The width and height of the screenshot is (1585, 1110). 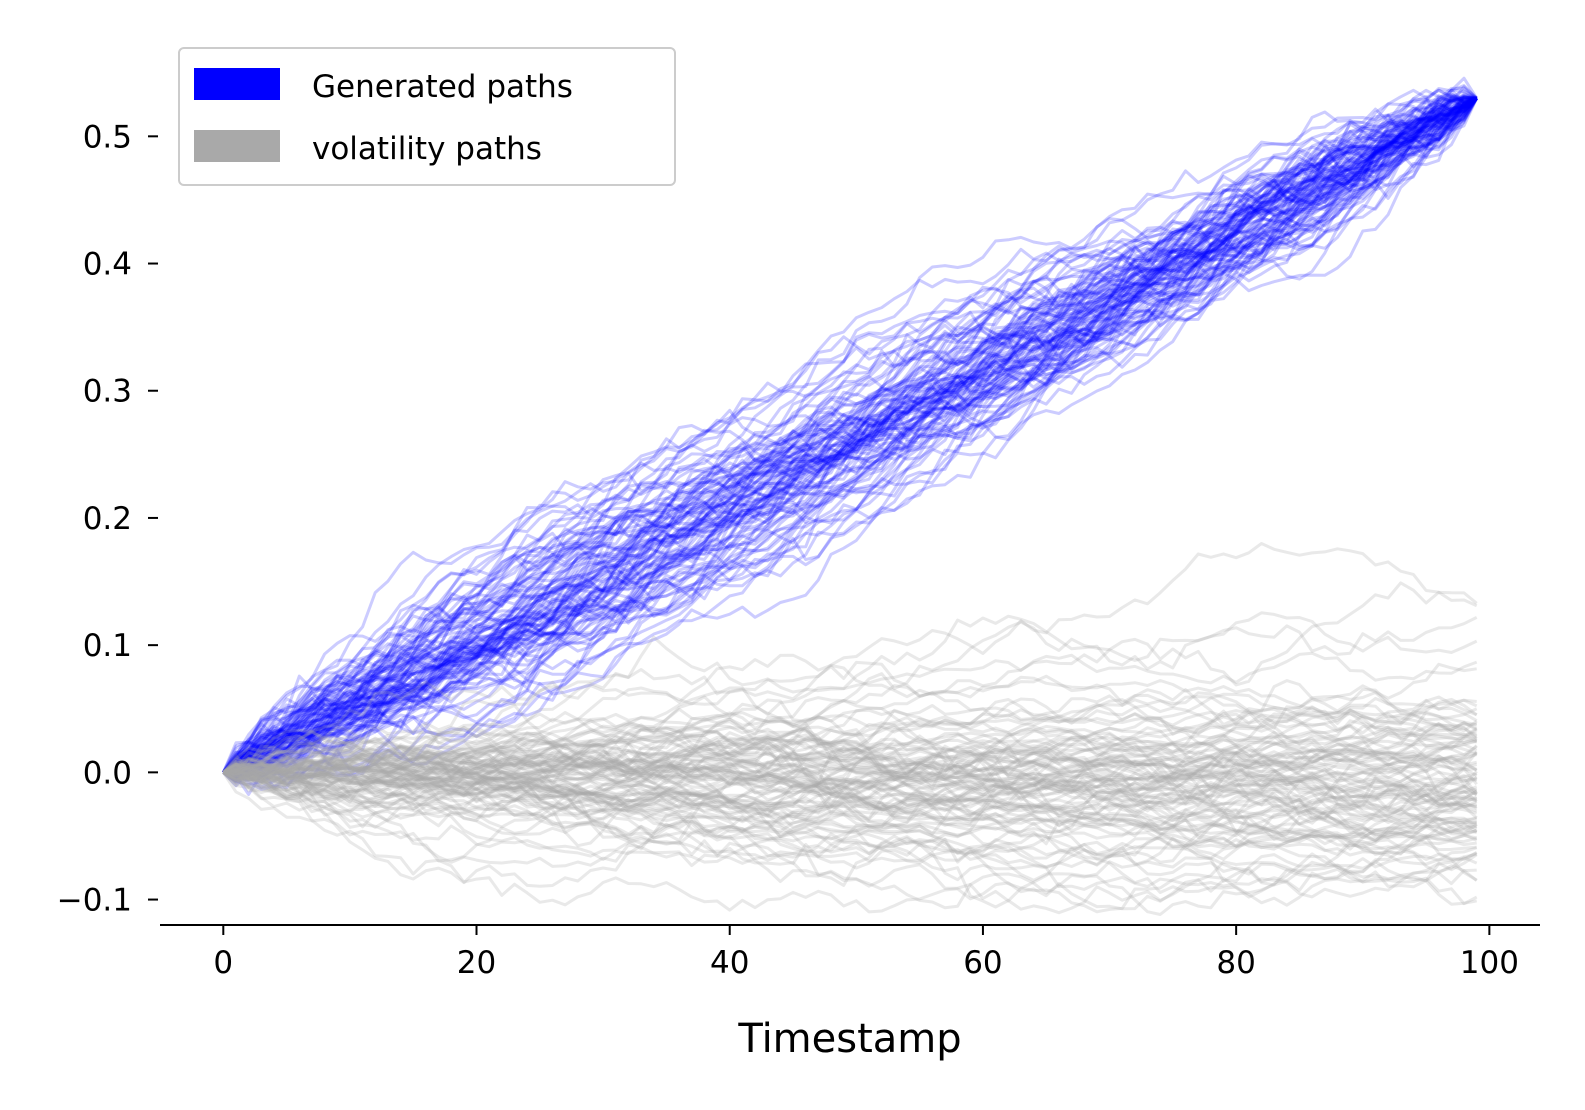 What do you see at coordinates (107, 519) in the screenshot?
I see `y-axis: −0.1 0.0 0.1 0.2 0.3 0.4 0.5` at bounding box center [107, 519].